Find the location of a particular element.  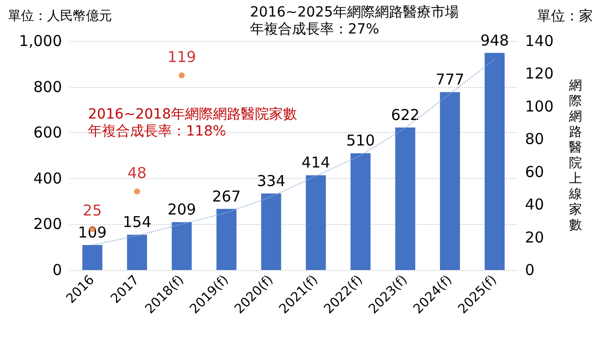

y-tick-label: 400 is located at coordinates (47, 178).